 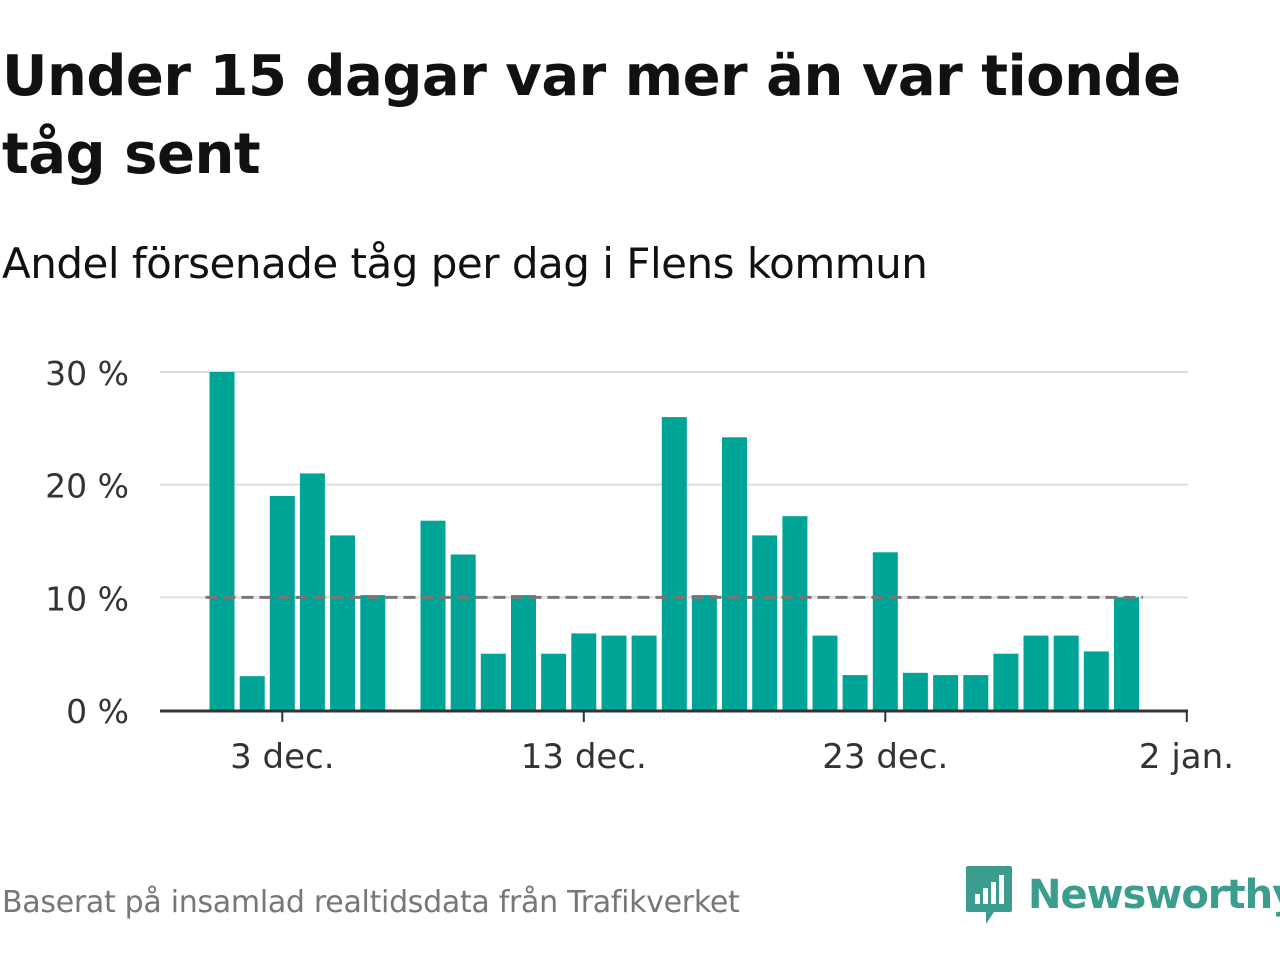 What do you see at coordinates (989, 895) in the screenshot?
I see `newsworthy-logo-icon` at bounding box center [989, 895].